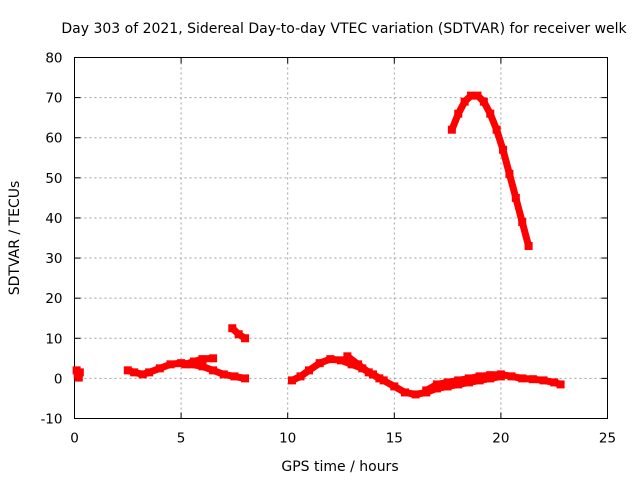 The image size is (640, 480). What do you see at coordinates (53, 299) in the screenshot?
I see `y-tick-label: 20` at bounding box center [53, 299].